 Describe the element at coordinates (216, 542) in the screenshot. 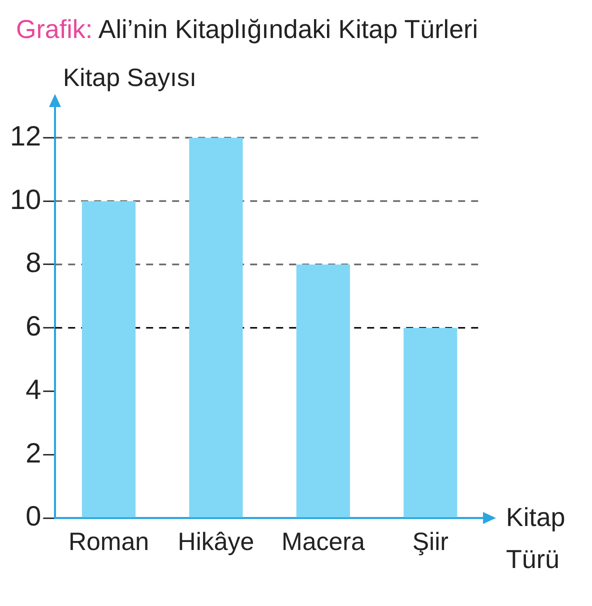

I see `x-tick-label: Hikâye` at that location.